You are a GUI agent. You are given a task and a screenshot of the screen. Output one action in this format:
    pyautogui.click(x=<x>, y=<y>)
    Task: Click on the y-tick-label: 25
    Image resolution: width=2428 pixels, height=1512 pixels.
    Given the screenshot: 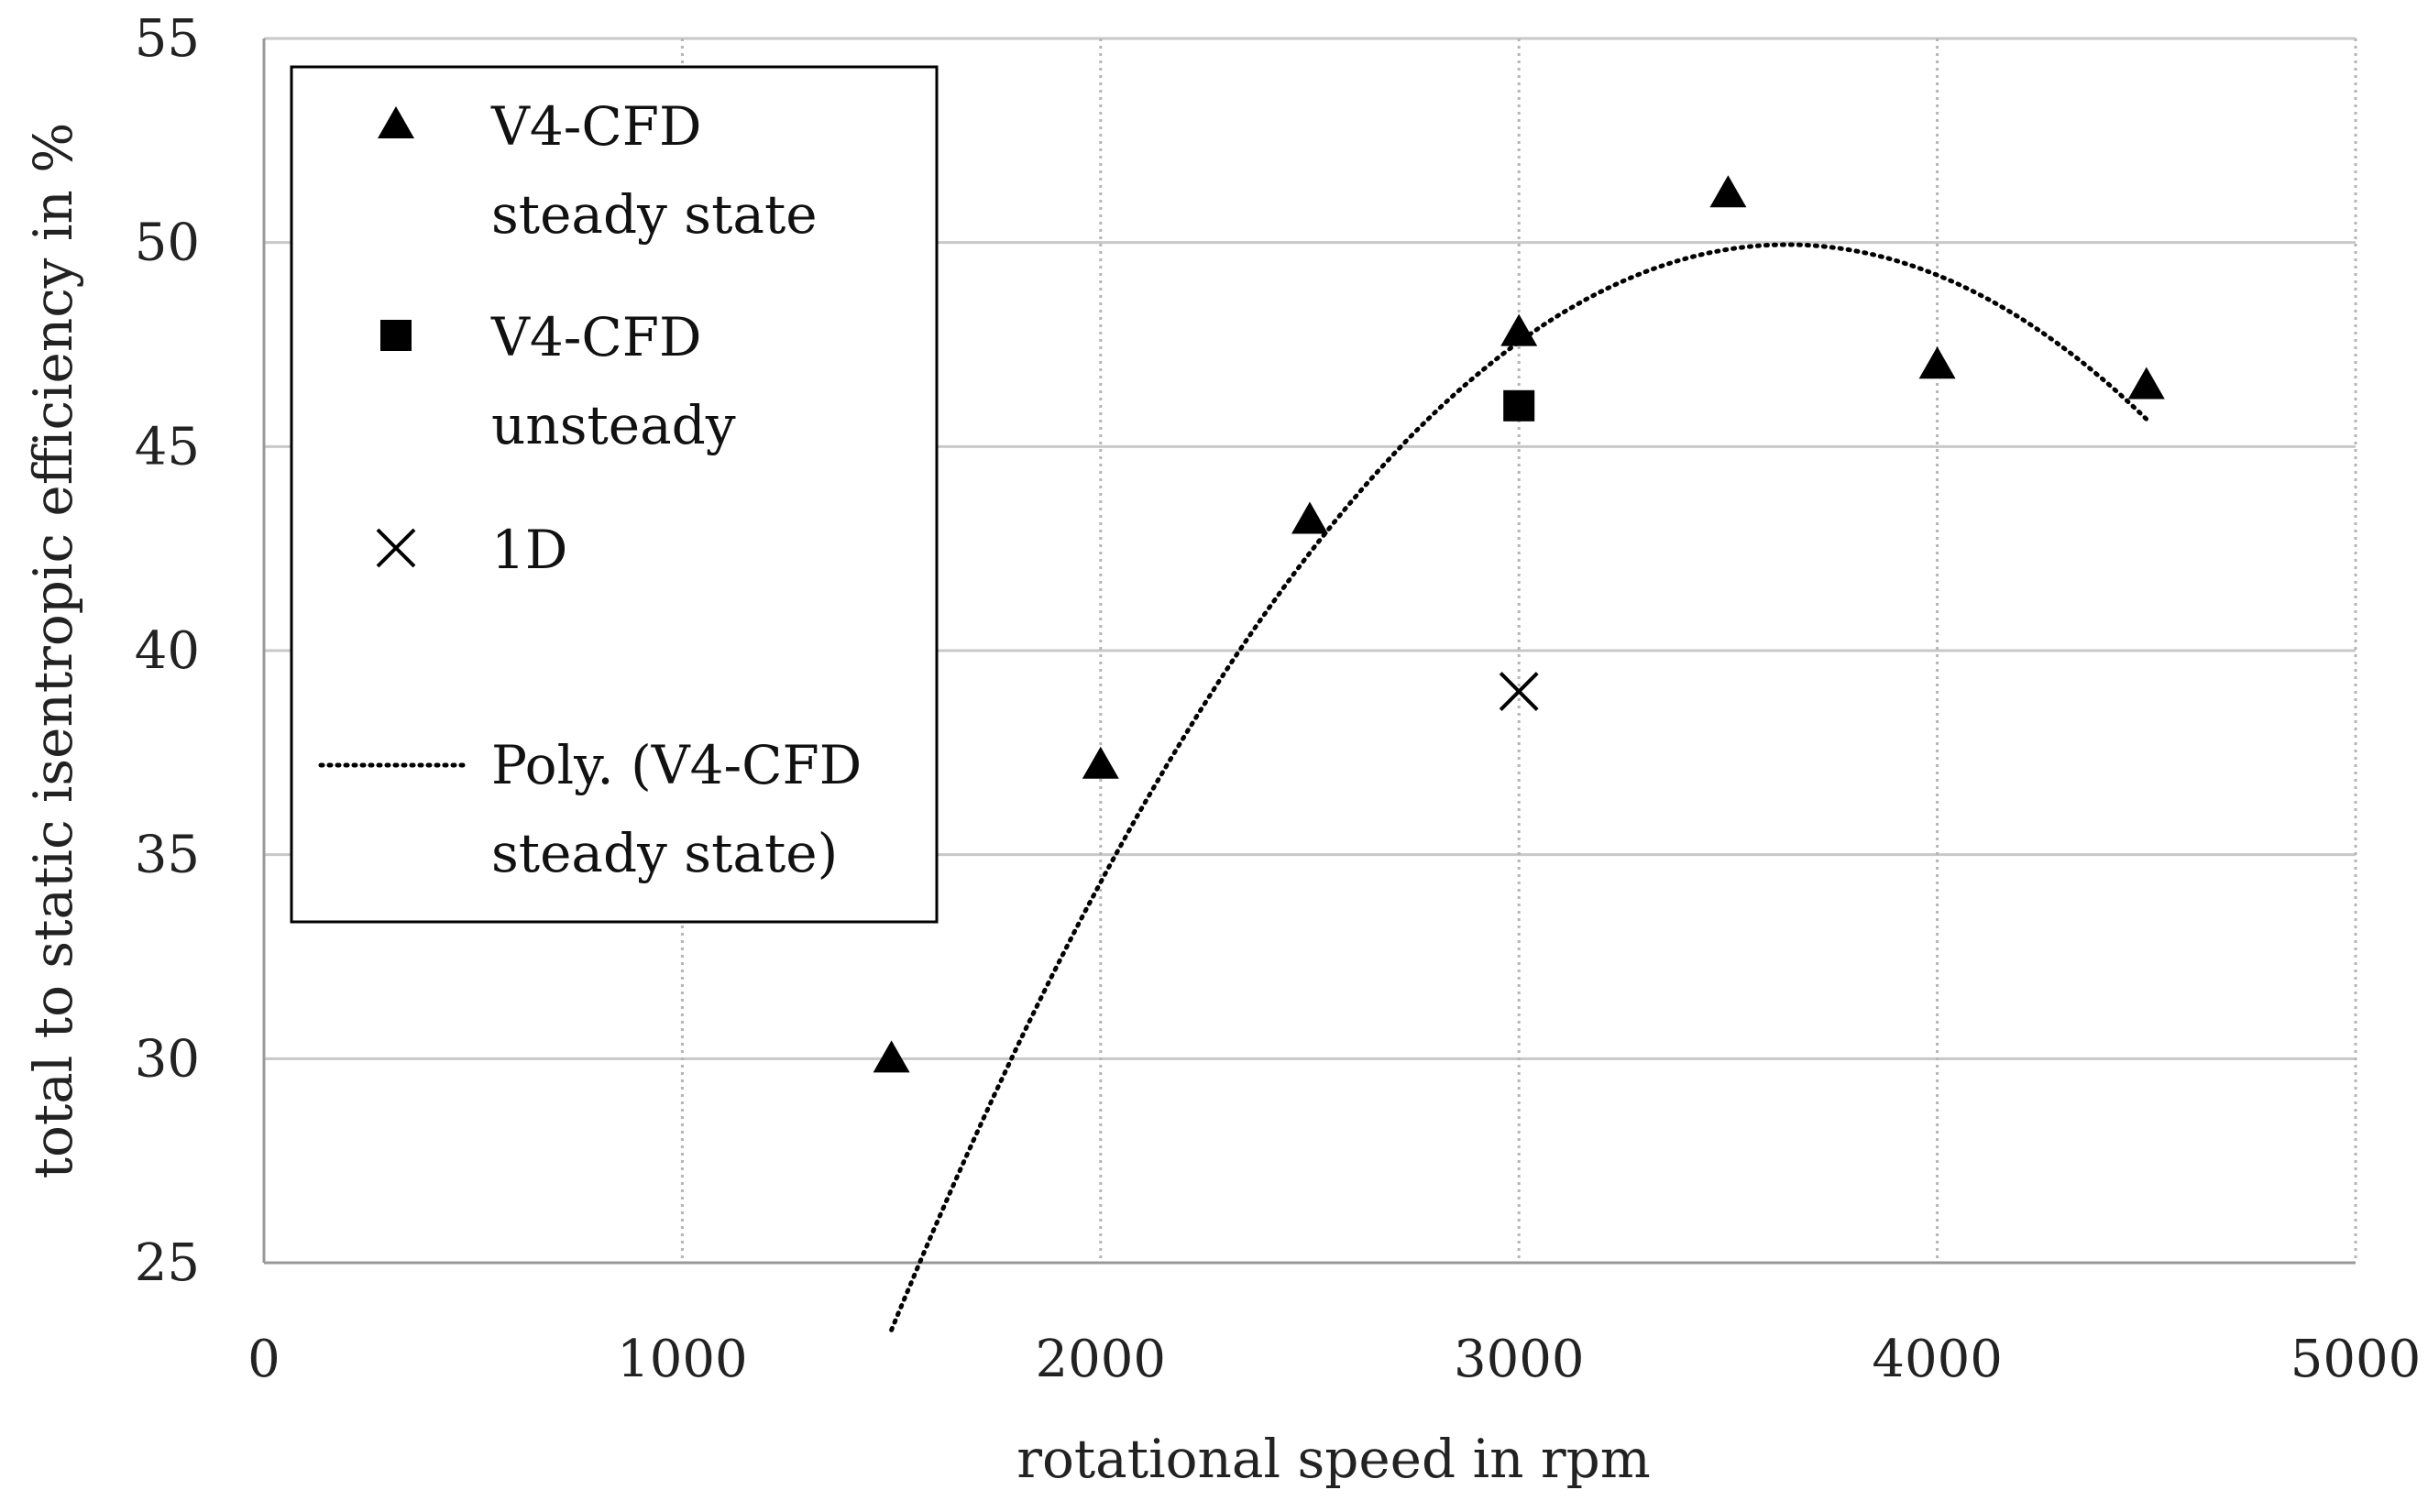 What is the action you would take?
    pyautogui.click(x=167, y=1263)
    